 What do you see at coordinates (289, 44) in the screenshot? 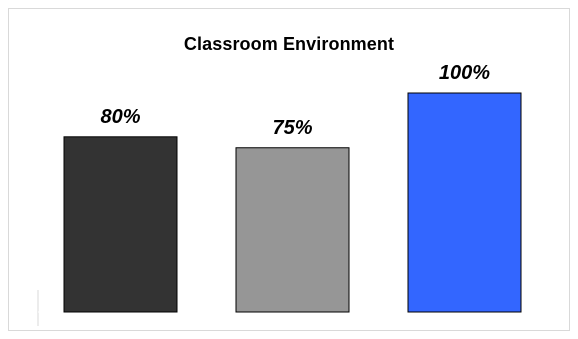
I see `chart-title: Classroom Environment` at bounding box center [289, 44].